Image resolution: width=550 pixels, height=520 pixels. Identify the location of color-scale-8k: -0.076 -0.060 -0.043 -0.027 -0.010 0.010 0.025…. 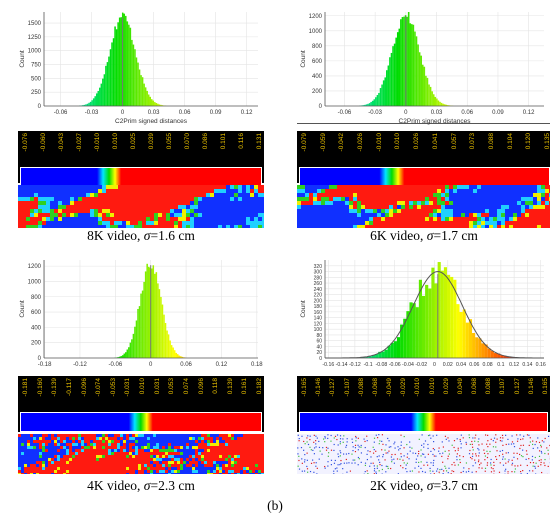
(141, 159).